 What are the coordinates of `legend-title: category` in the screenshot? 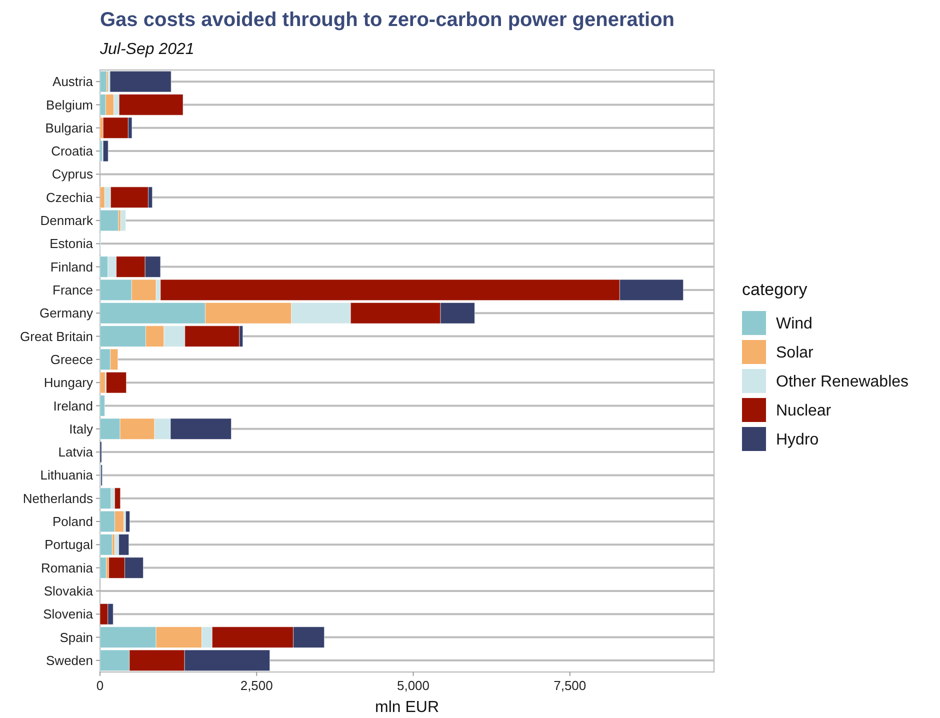 It's located at (775, 289).